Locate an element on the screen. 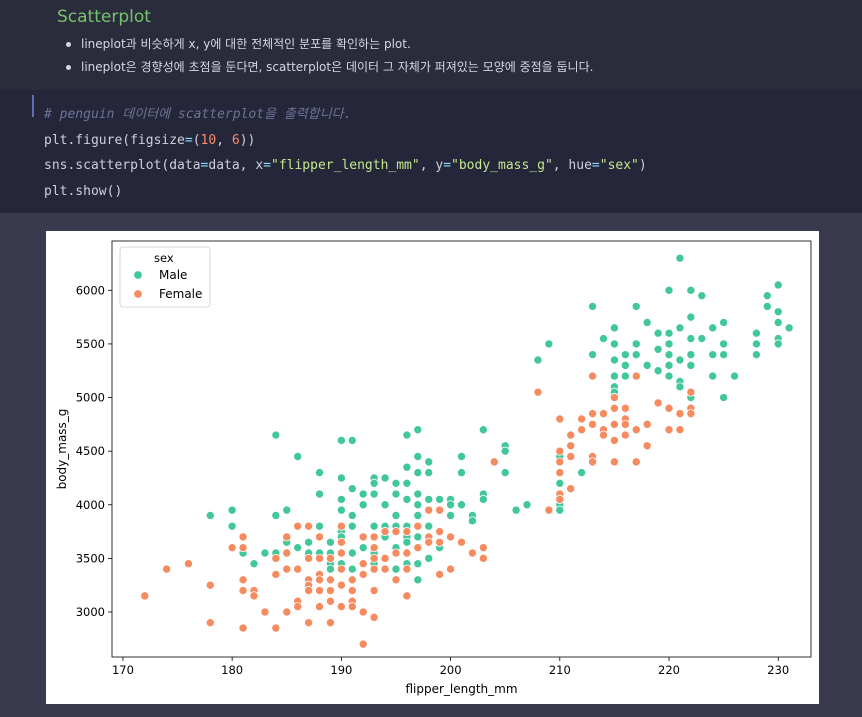 The image size is (862, 717). code-token: , hue is located at coordinates (572, 165).